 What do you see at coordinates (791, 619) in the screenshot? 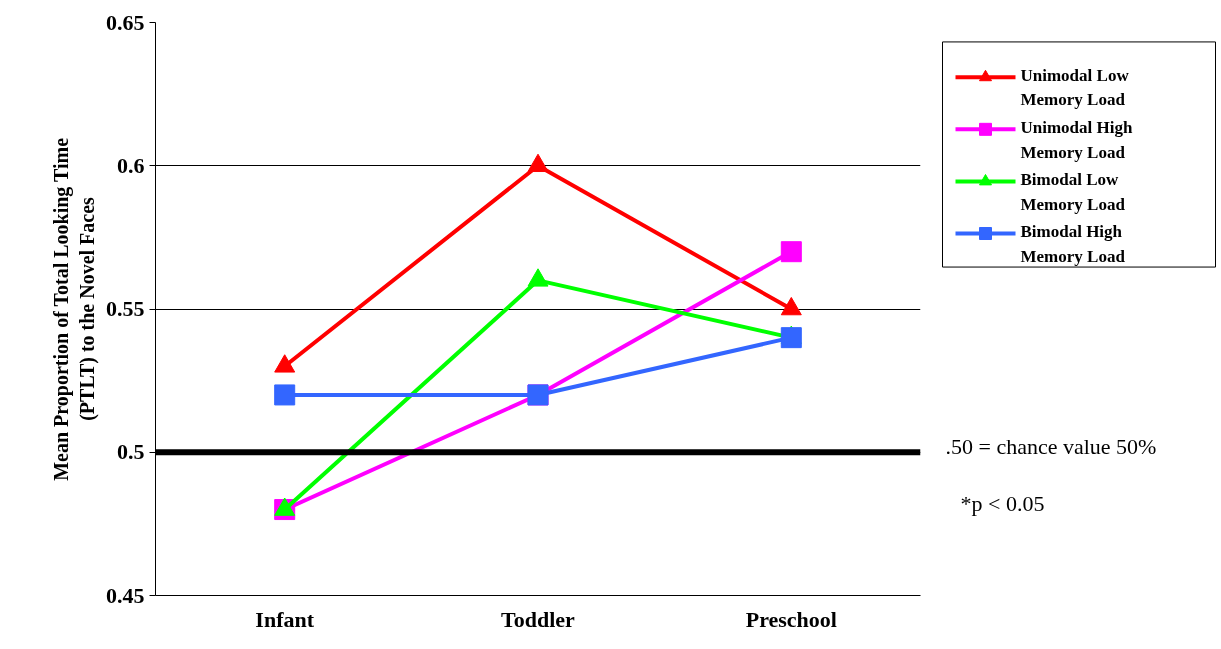
I see `x-tick-label: Preschool` at bounding box center [791, 619].